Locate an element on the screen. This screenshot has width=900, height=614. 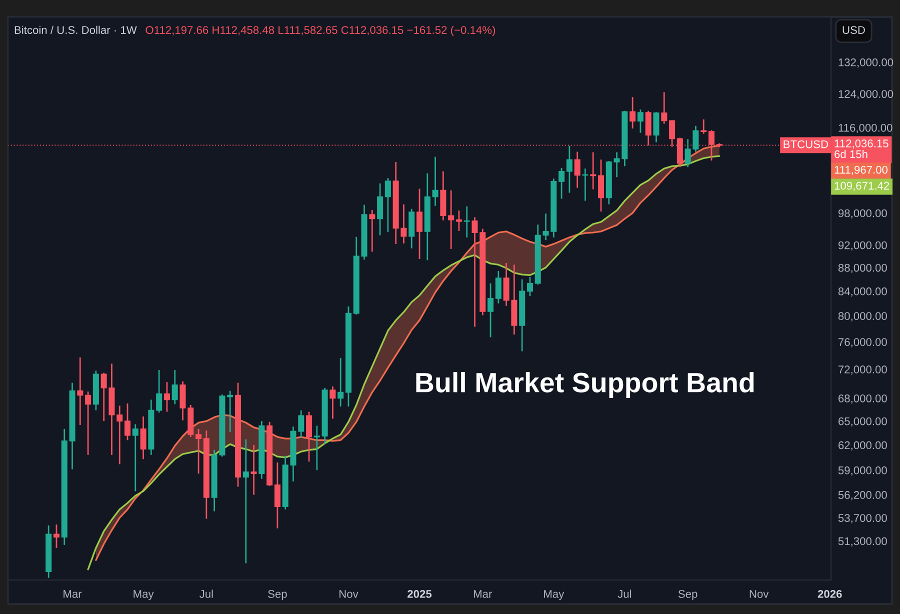
text: 111,967.00 is located at coordinates (861, 171).